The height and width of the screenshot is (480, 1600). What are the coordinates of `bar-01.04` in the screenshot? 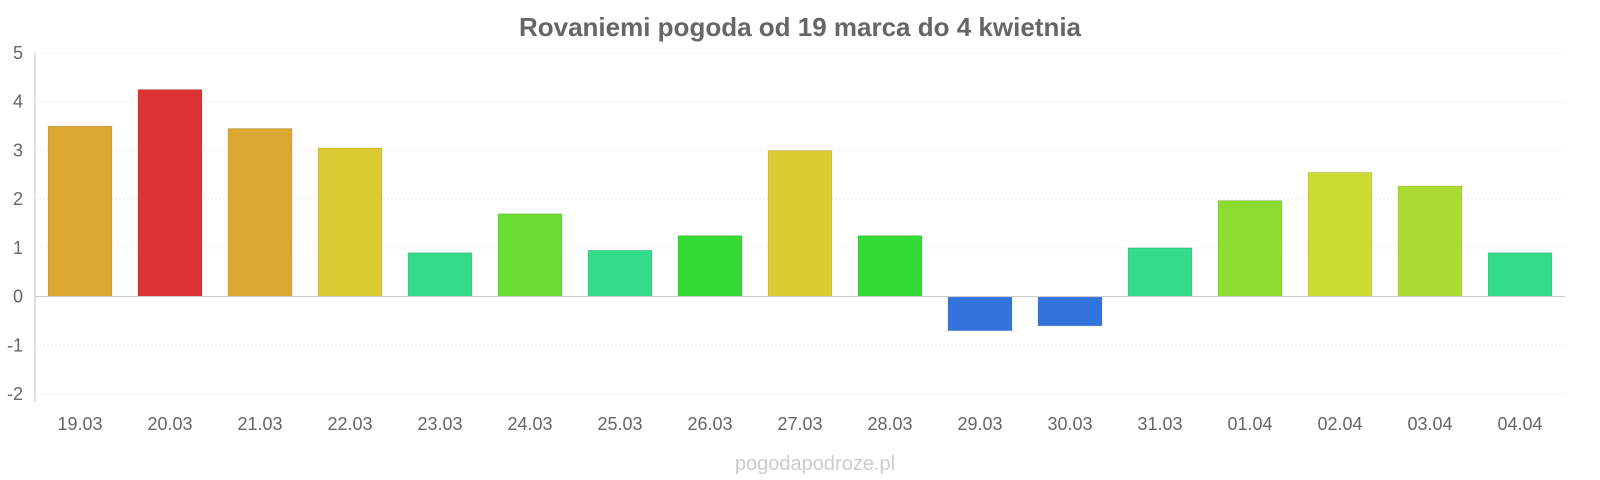 It's located at (1250, 249).